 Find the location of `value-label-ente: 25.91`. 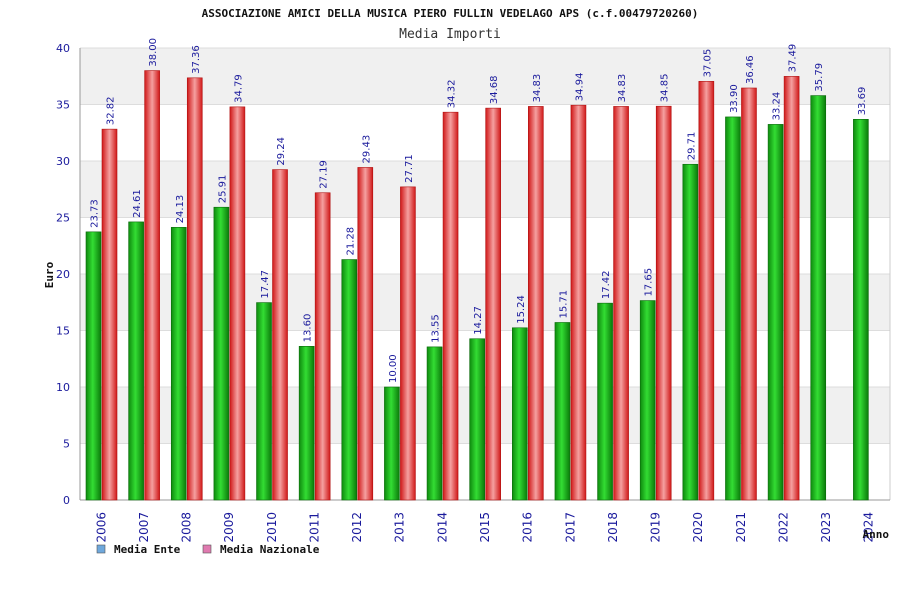

value-label-ente: 25.91 is located at coordinates (222, 189).